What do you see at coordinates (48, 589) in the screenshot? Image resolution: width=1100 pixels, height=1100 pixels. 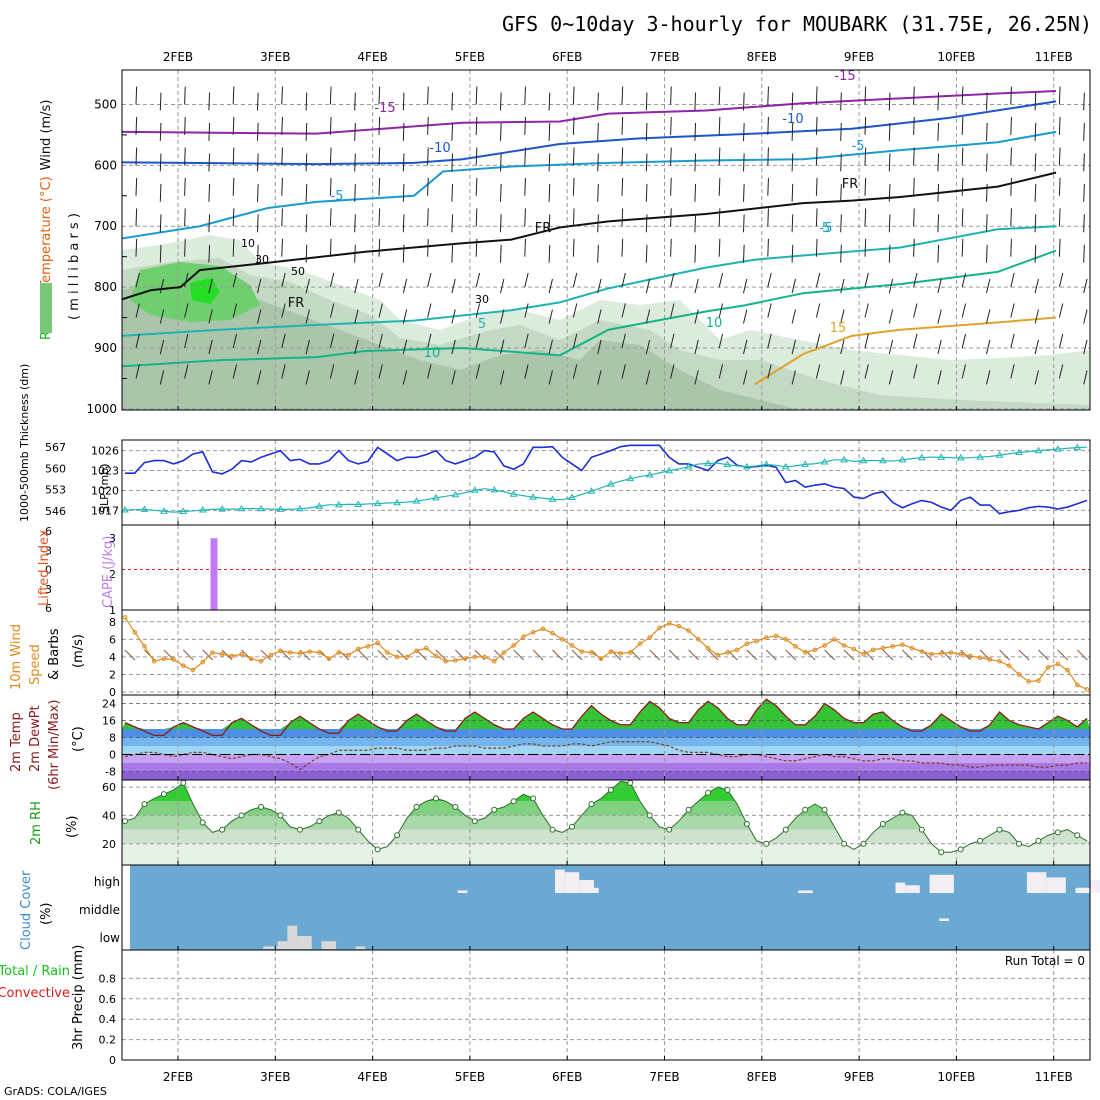 I see `y-tick-label-left: 3` at bounding box center [48, 589].